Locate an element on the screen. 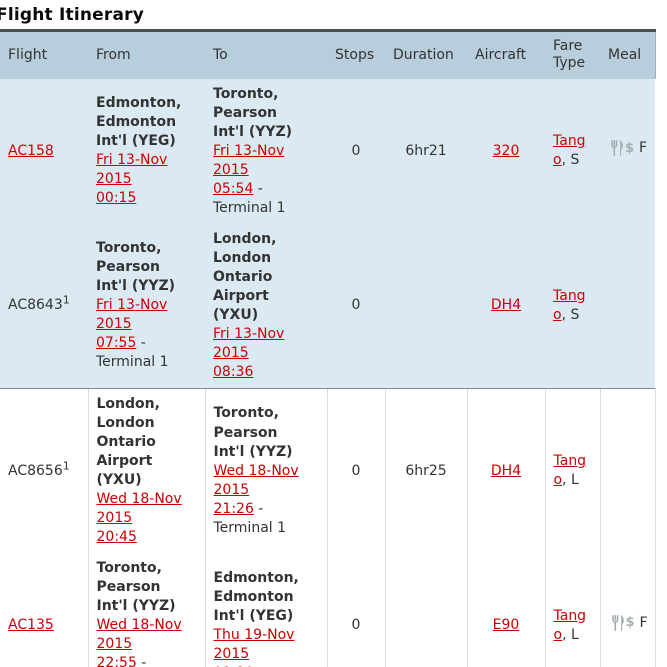 The height and width of the screenshot is (667, 667). from-datetime-link: Fri 13-Nov 2015 00:15 is located at coordinates (132, 179).